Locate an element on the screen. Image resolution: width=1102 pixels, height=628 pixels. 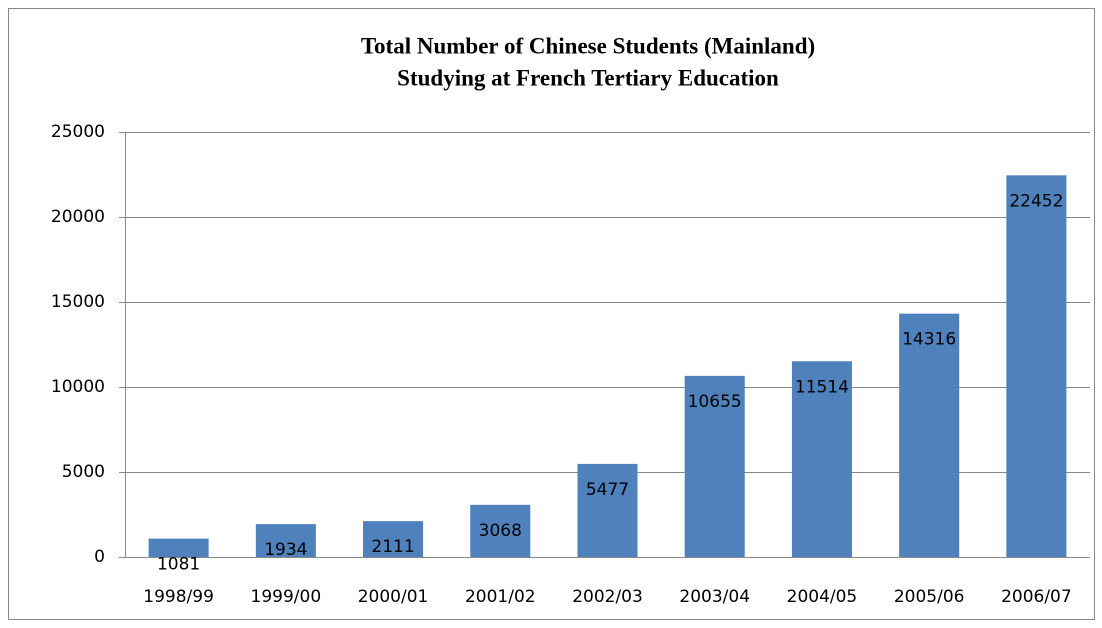
y-tick-label: 0 is located at coordinates (99, 557).